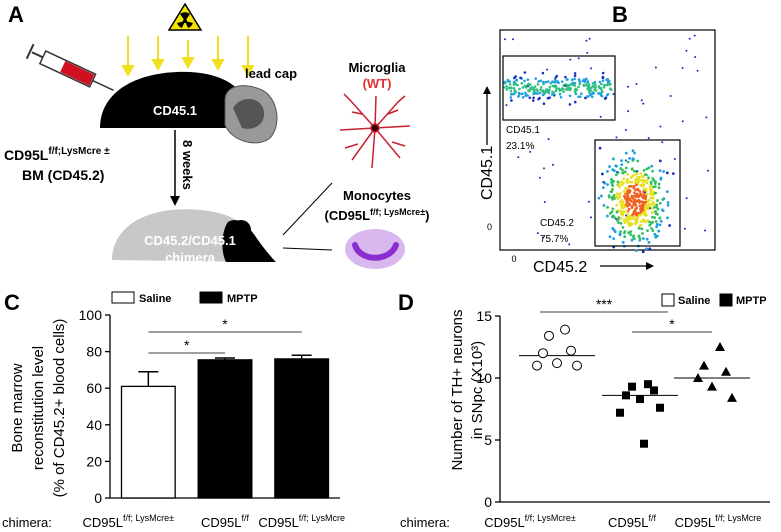 The image size is (781, 532). I want to click on y-axis-label: CD45.1, so click(487, 173).